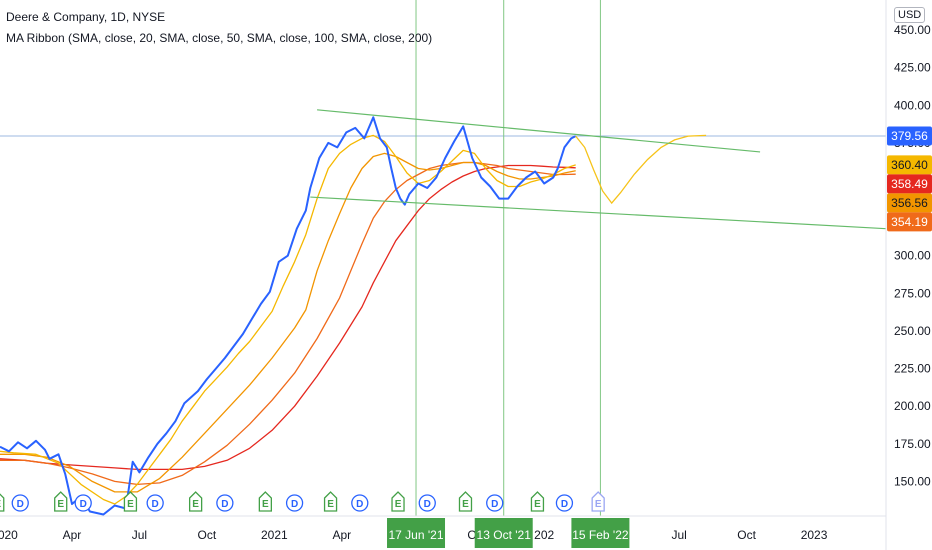 The image size is (932, 550). What do you see at coordinates (912, 68) in the screenshot?
I see `y-tick-label: 425.00` at bounding box center [912, 68].